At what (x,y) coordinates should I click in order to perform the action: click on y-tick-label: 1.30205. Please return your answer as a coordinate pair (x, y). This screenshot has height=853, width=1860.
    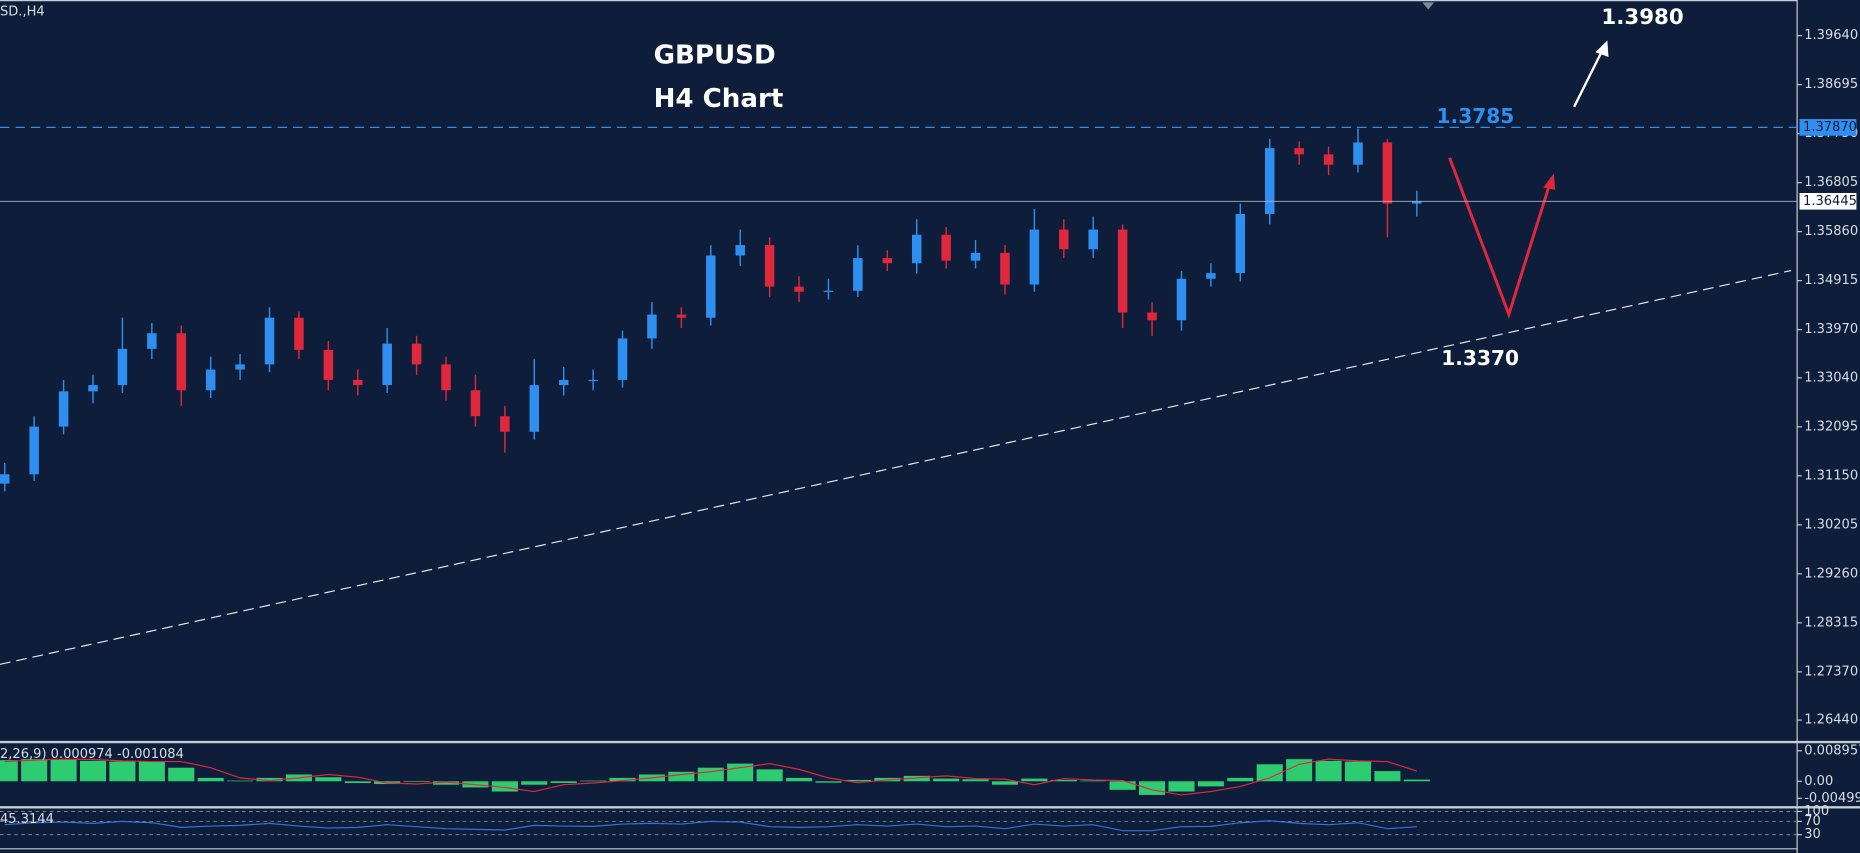
    Looking at the image, I should click on (1831, 524).